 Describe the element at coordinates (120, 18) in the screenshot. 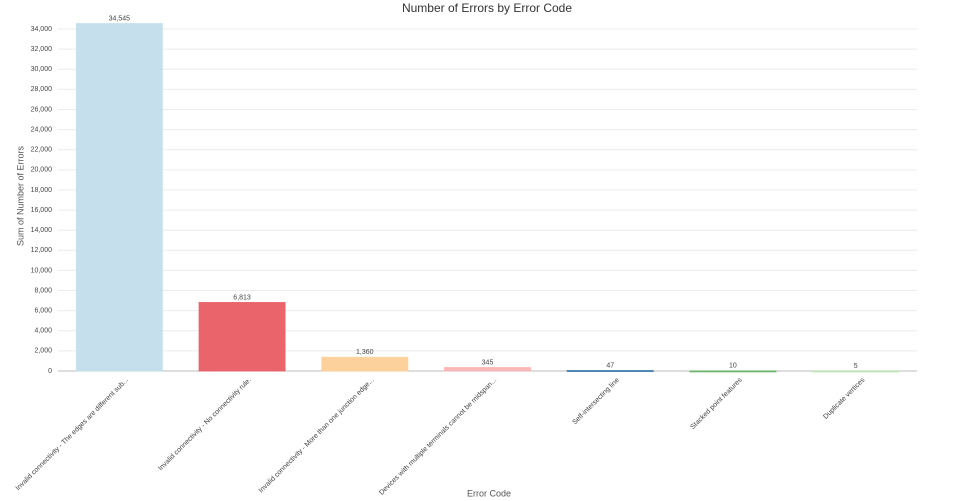

I see `value-label: 34,545` at that location.